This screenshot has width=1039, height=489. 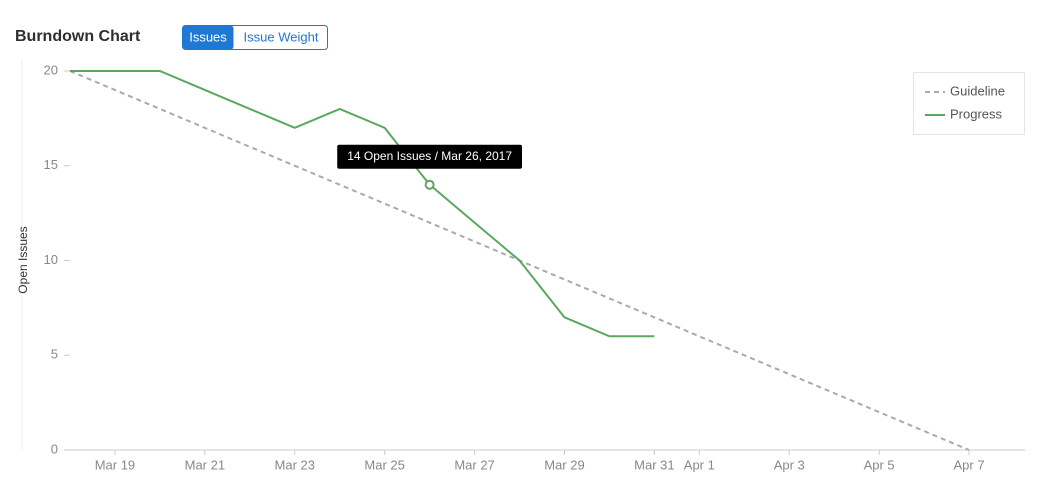 I want to click on x-tick-label: Apr 7, so click(x=969, y=464).